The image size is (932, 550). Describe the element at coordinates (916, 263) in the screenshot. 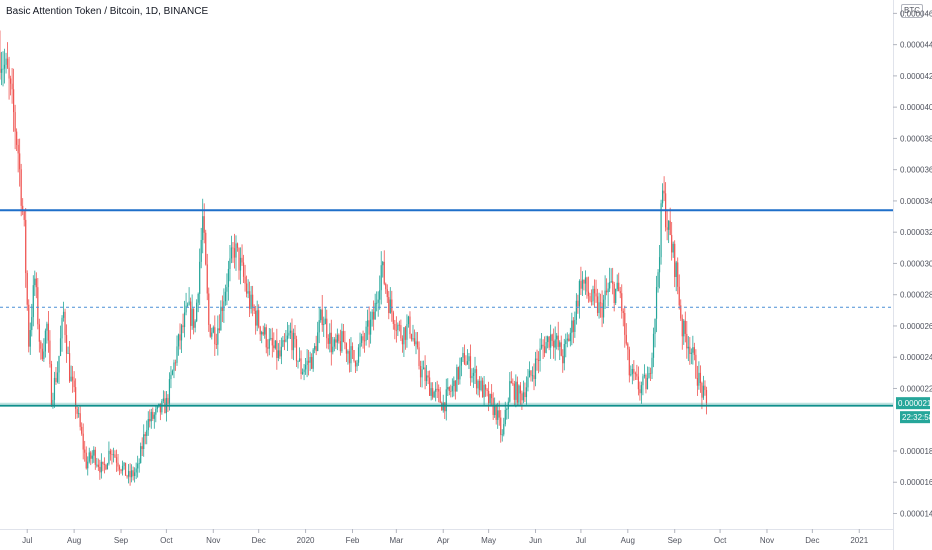

I see `y-tick-label: 0.00003000` at that location.